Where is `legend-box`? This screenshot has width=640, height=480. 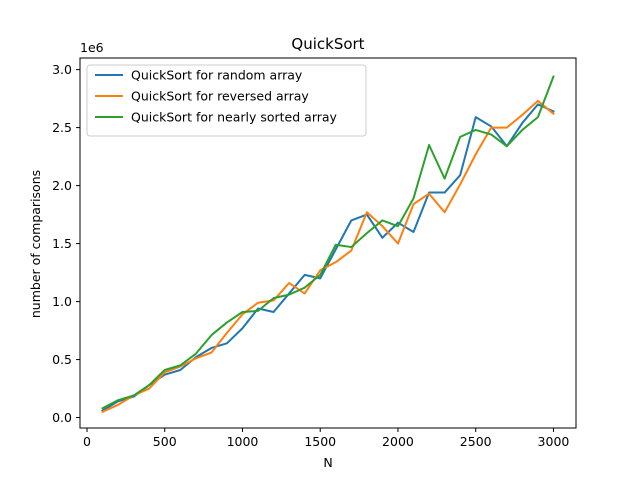
legend-box is located at coordinates (226, 100).